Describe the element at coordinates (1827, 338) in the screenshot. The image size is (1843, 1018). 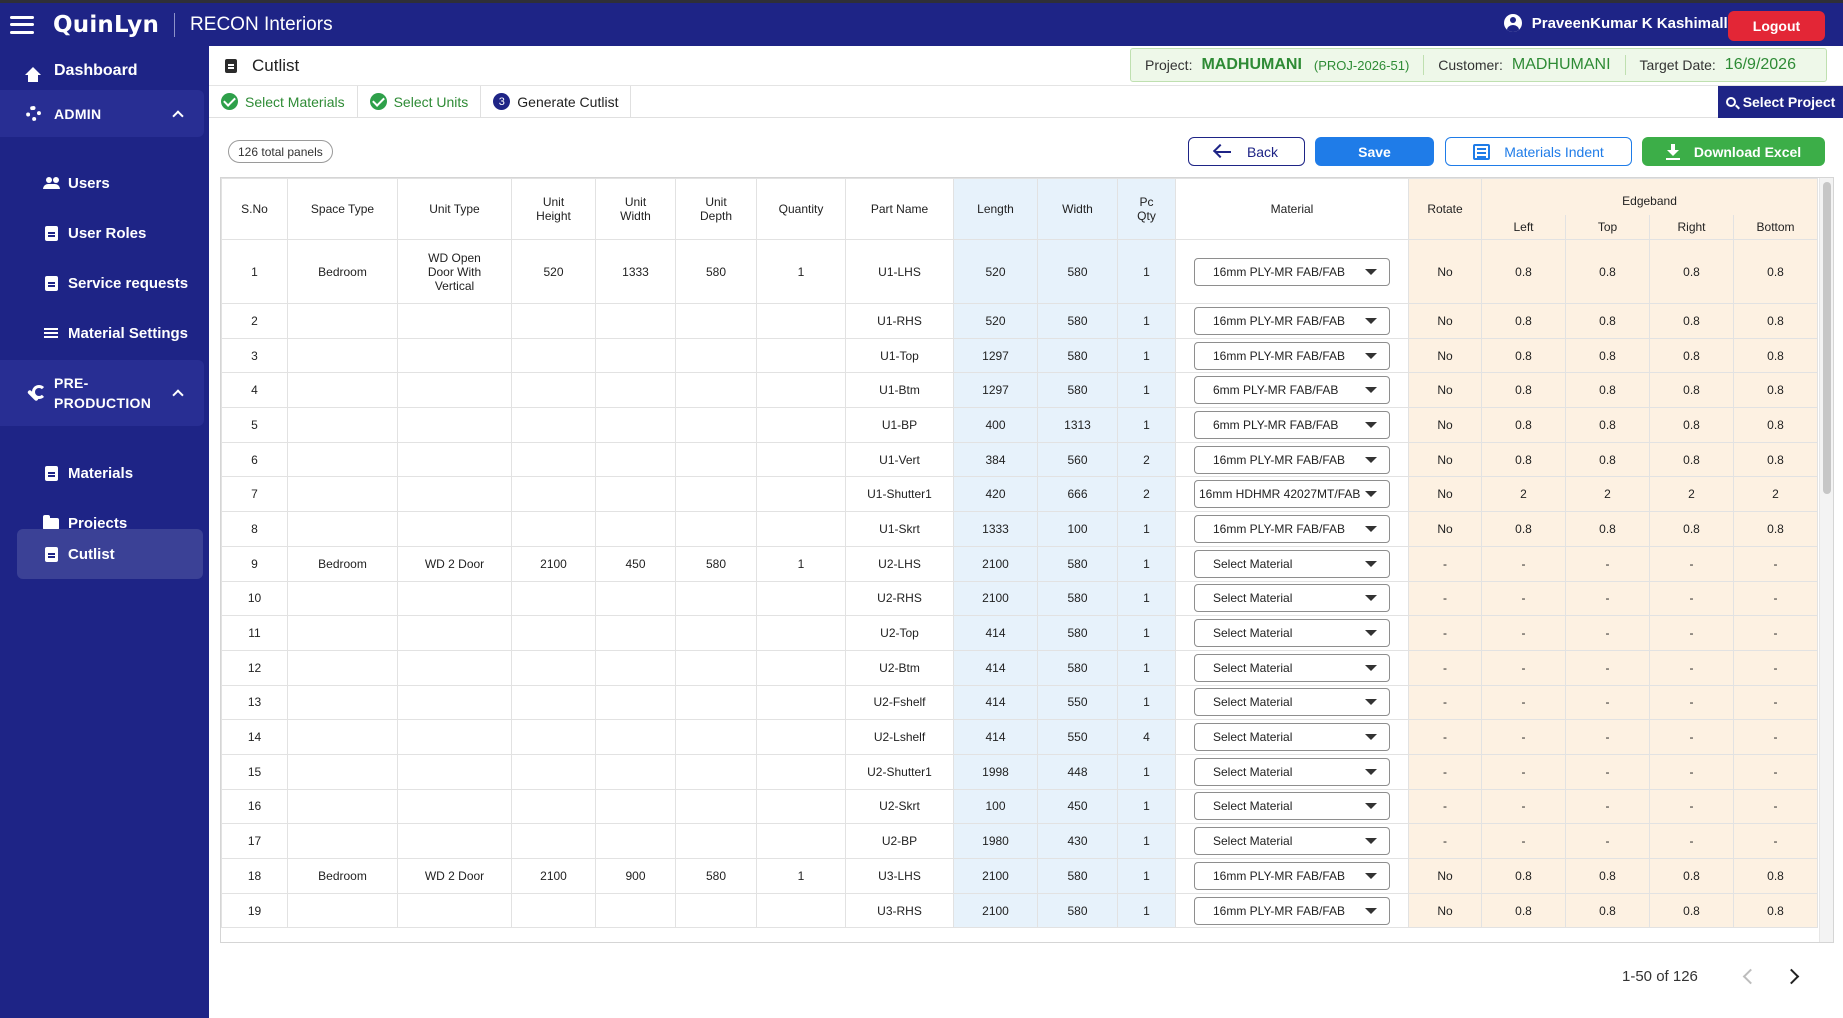
I see `scrollbar-thumb` at that location.